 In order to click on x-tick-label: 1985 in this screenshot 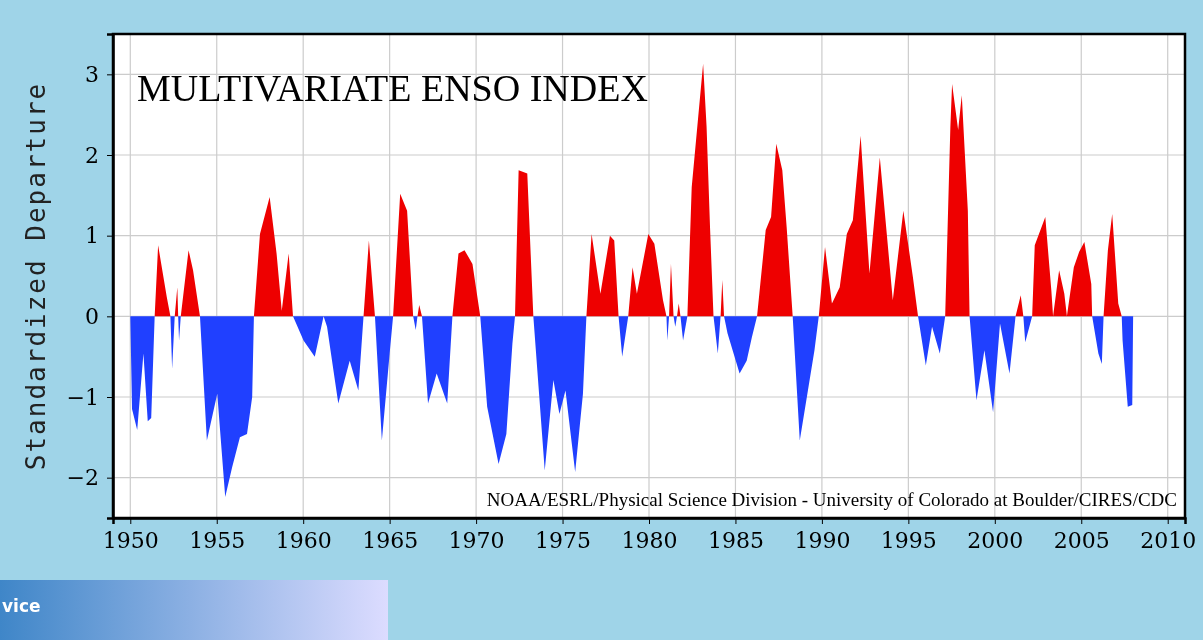, I will do `click(735, 540)`.